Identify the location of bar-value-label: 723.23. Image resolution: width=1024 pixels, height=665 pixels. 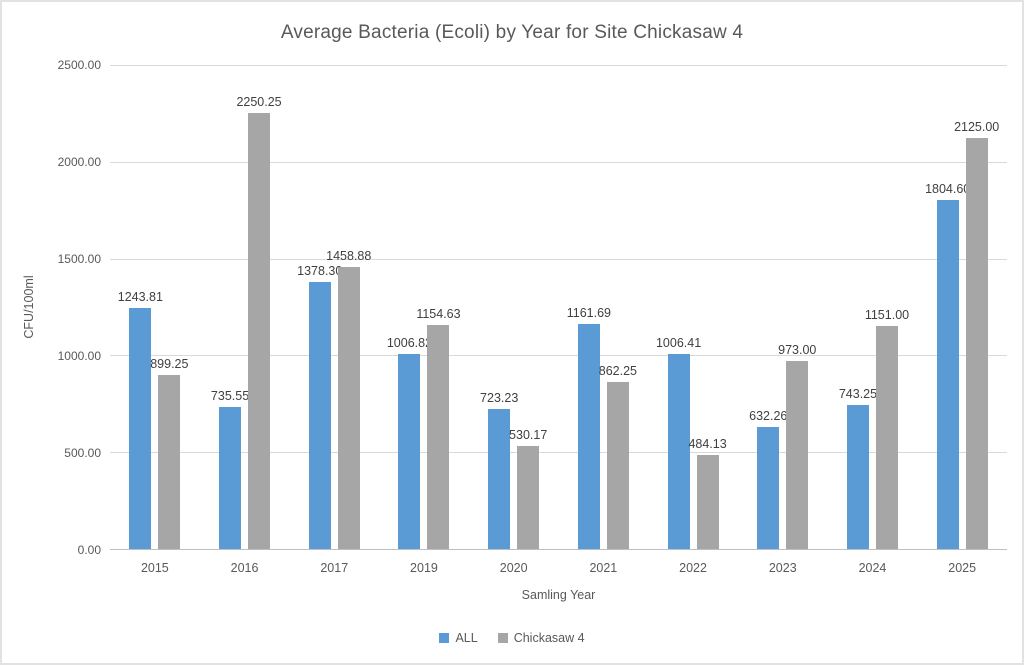
(499, 397).